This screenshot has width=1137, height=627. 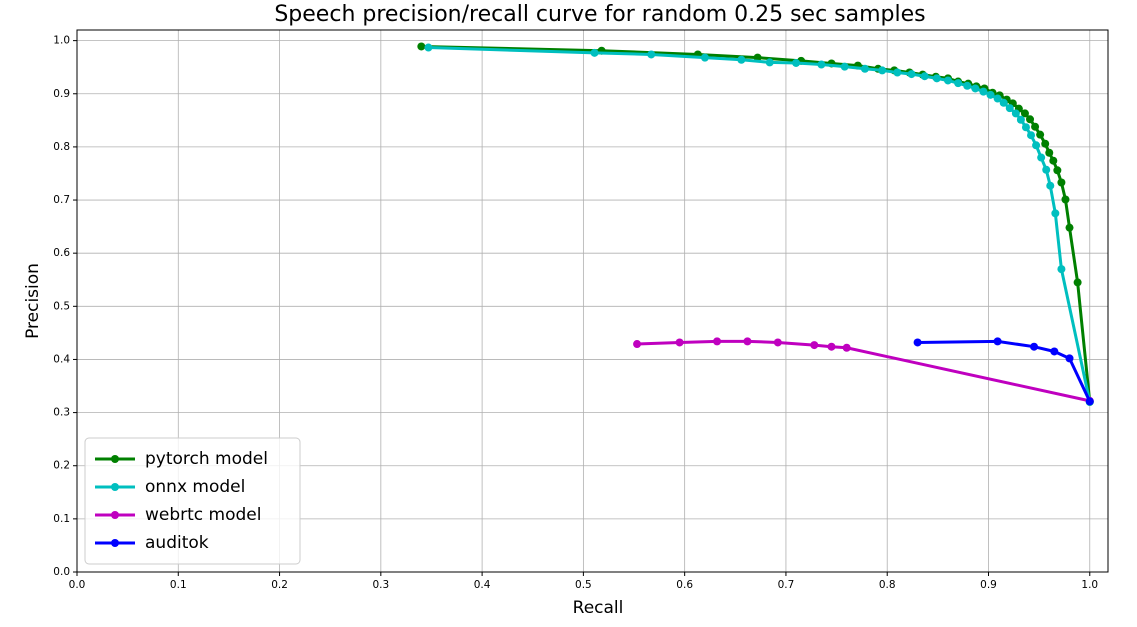 What do you see at coordinates (61, 147) in the screenshot?
I see `y-tick-label: 0.8` at bounding box center [61, 147].